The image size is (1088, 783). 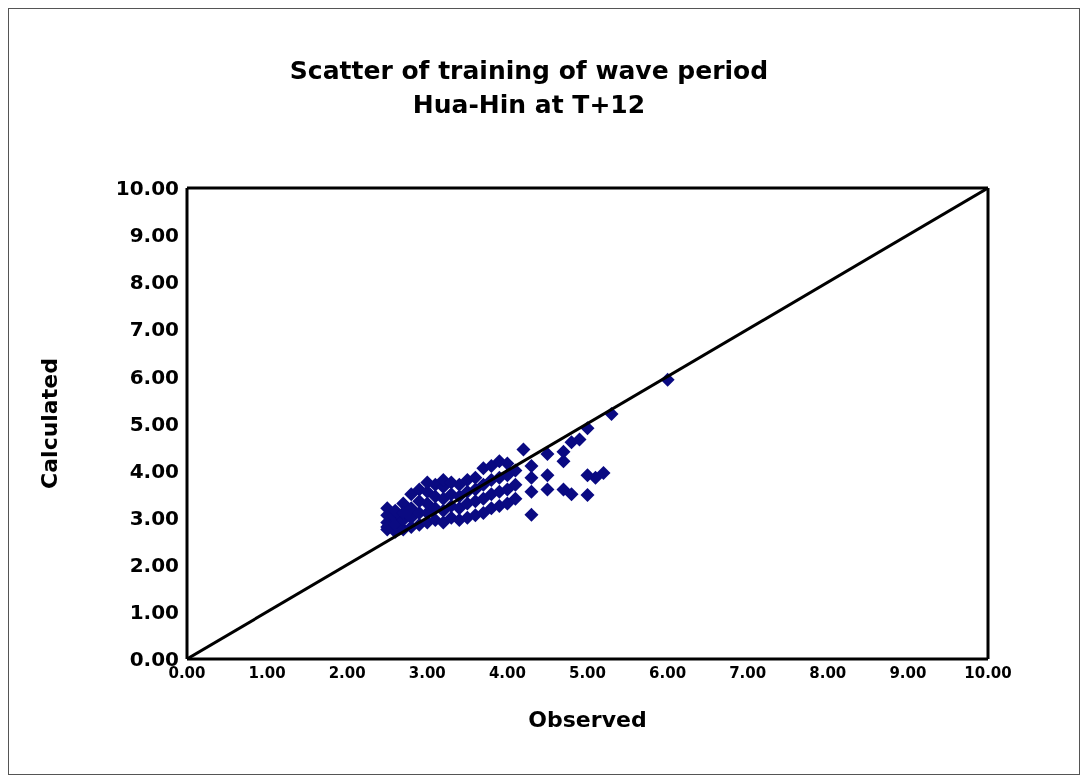 What do you see at coordinates (154, 376) in the screenshot?
I see `y-tick-label: 6.00` at bounding box center [154, 376].